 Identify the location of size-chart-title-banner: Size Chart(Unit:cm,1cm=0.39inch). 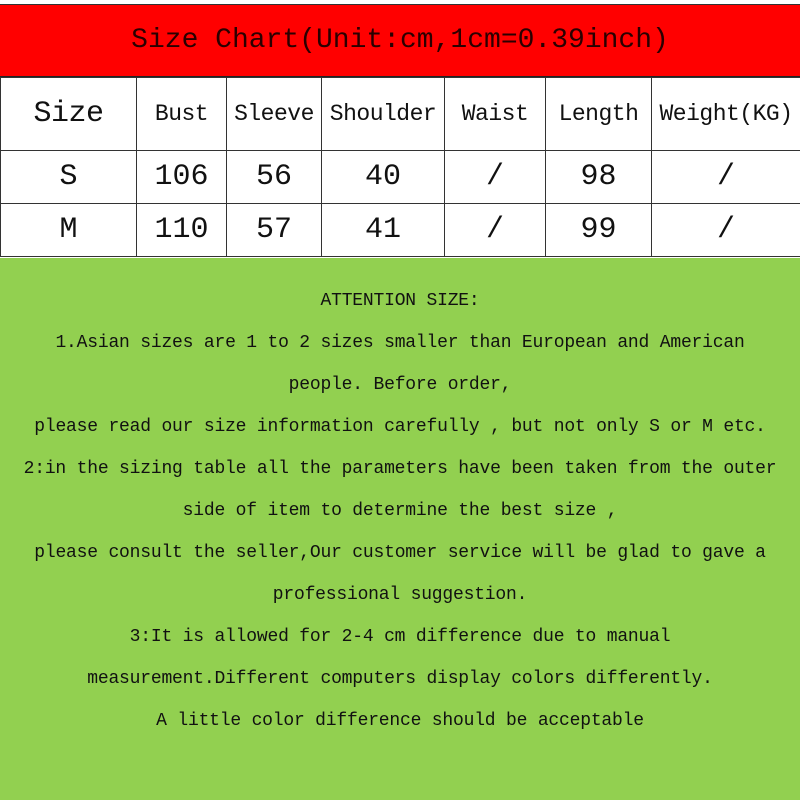
(400, 41).